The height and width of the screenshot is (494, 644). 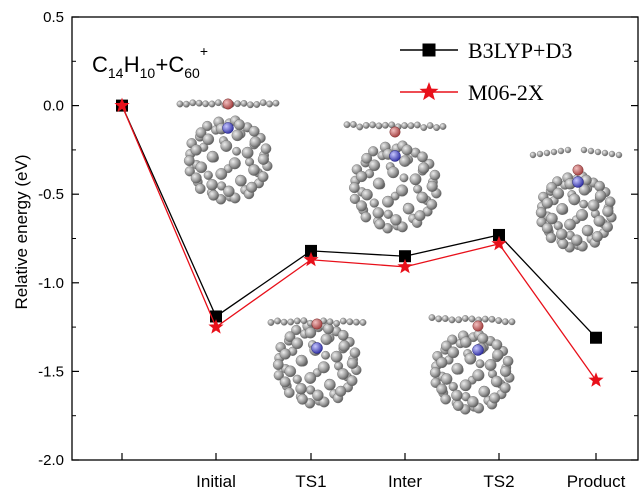 I want to click on formula-subscript: 10, so click(x=148, y=73).